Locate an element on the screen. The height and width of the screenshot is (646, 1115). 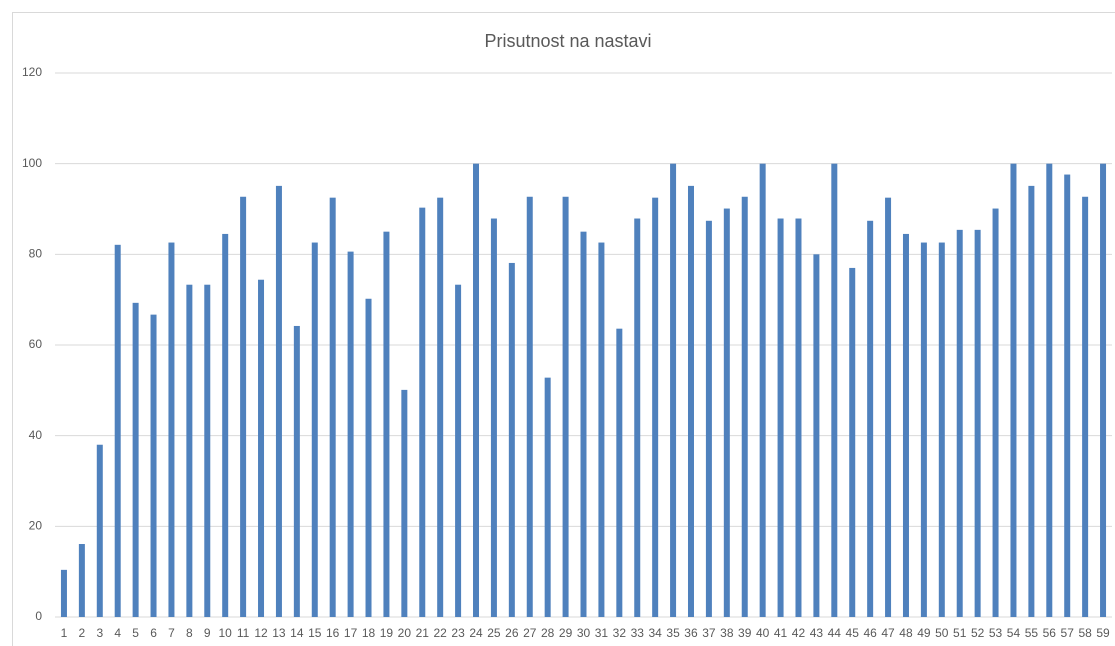
x-tick-label: 34 is located at coordinates (655, 633).